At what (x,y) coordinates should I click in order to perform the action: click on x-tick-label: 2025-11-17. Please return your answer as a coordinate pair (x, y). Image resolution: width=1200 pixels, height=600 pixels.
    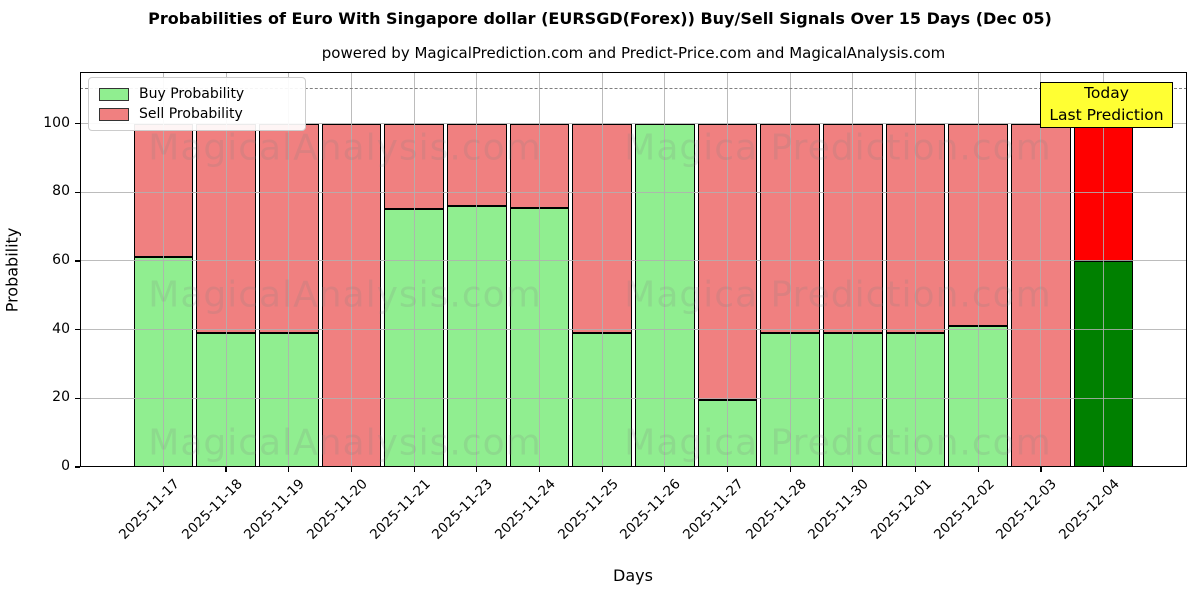
    Looking at the image, I should click on (149, 509).